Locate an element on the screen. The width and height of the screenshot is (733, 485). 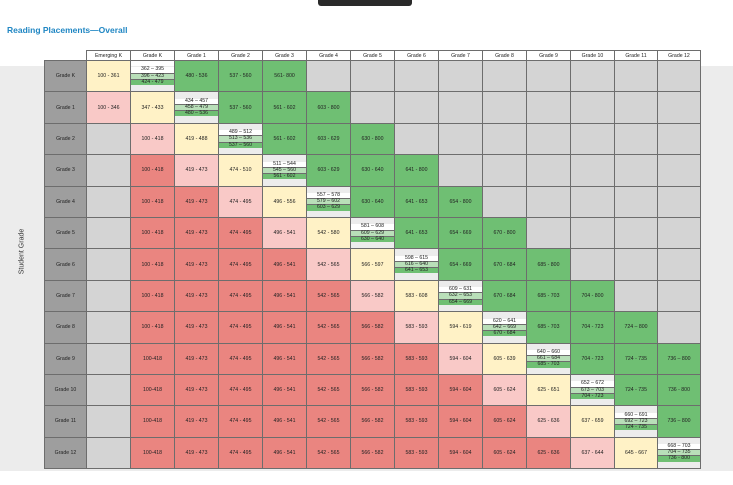
range-stack: 652 – 672 673 – 703 704 - 723 is located at coordinates (592, 390).